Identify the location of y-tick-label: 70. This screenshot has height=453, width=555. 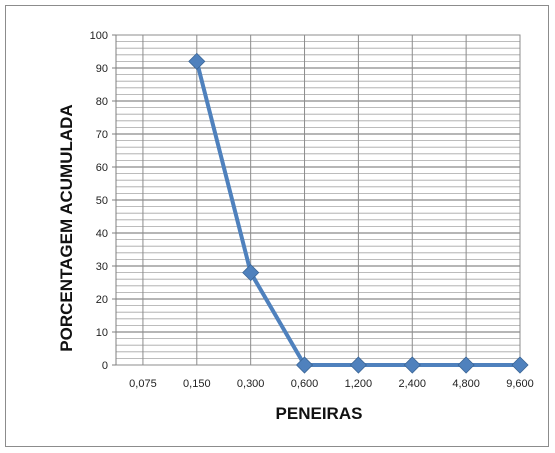
(102, 135).